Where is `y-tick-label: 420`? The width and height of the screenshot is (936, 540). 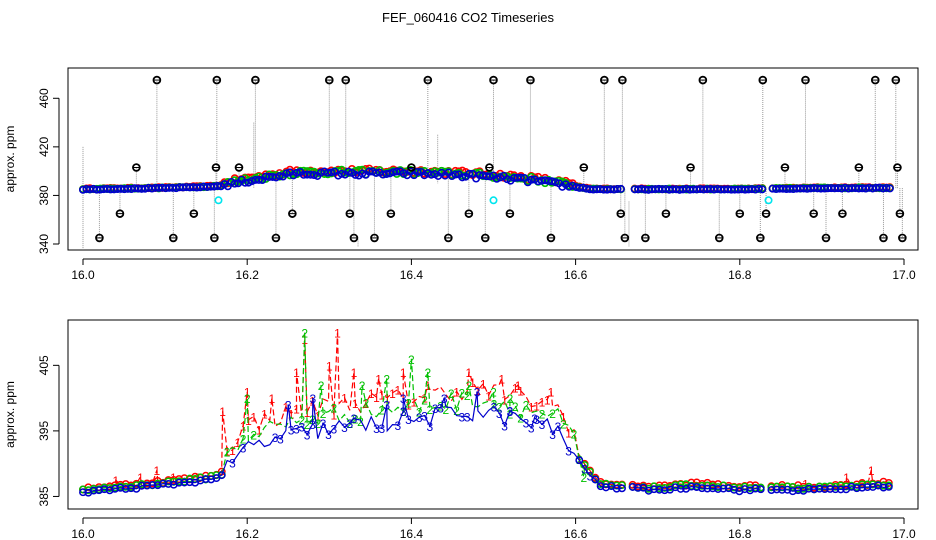 y-tick-label: 420 is located at coordinates (44, 147).